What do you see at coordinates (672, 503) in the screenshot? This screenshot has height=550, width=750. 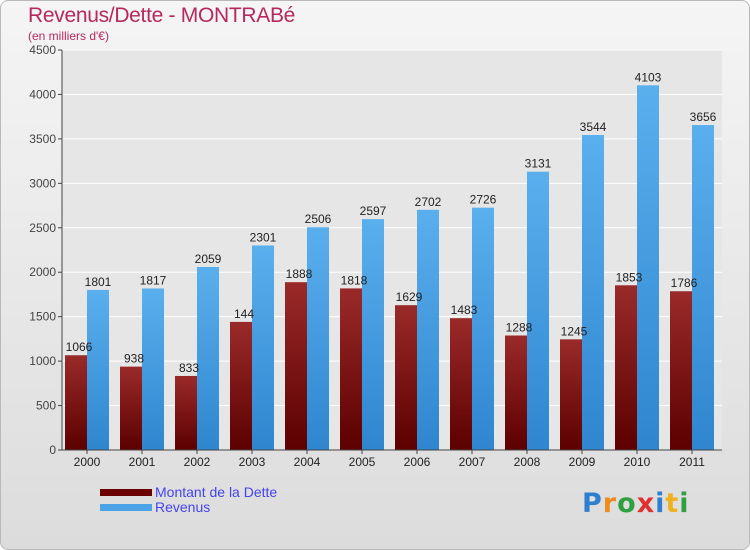 I see `logo-letter: t` at bounding box center [672, 503].